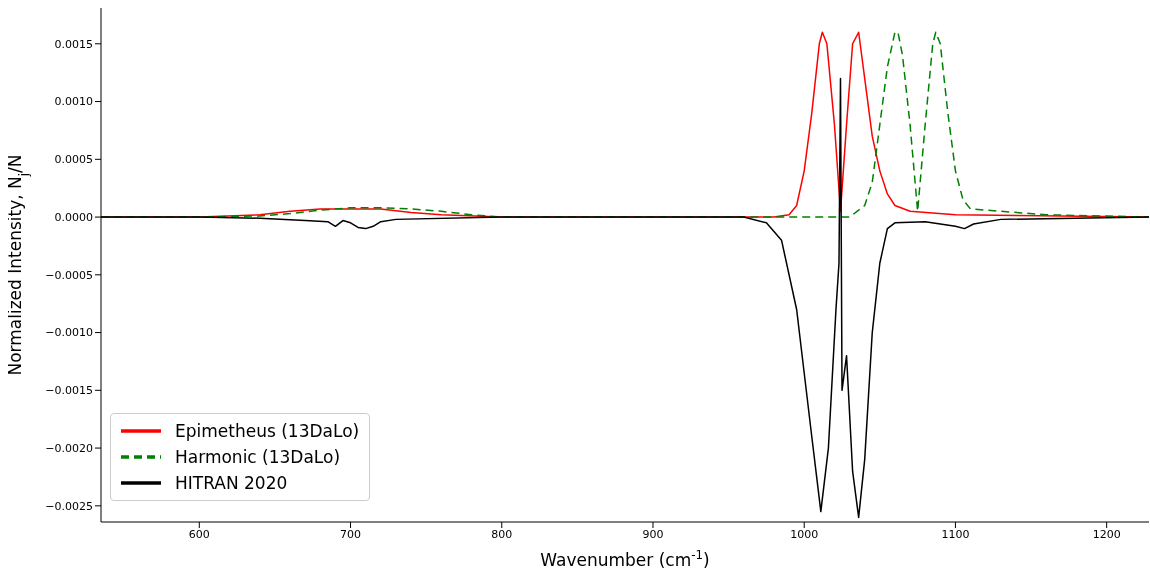 Image resolution: width=1150 pixels, height=569 pixels. I want to click on y-tick-label: −0.0020, so click(69, 448).